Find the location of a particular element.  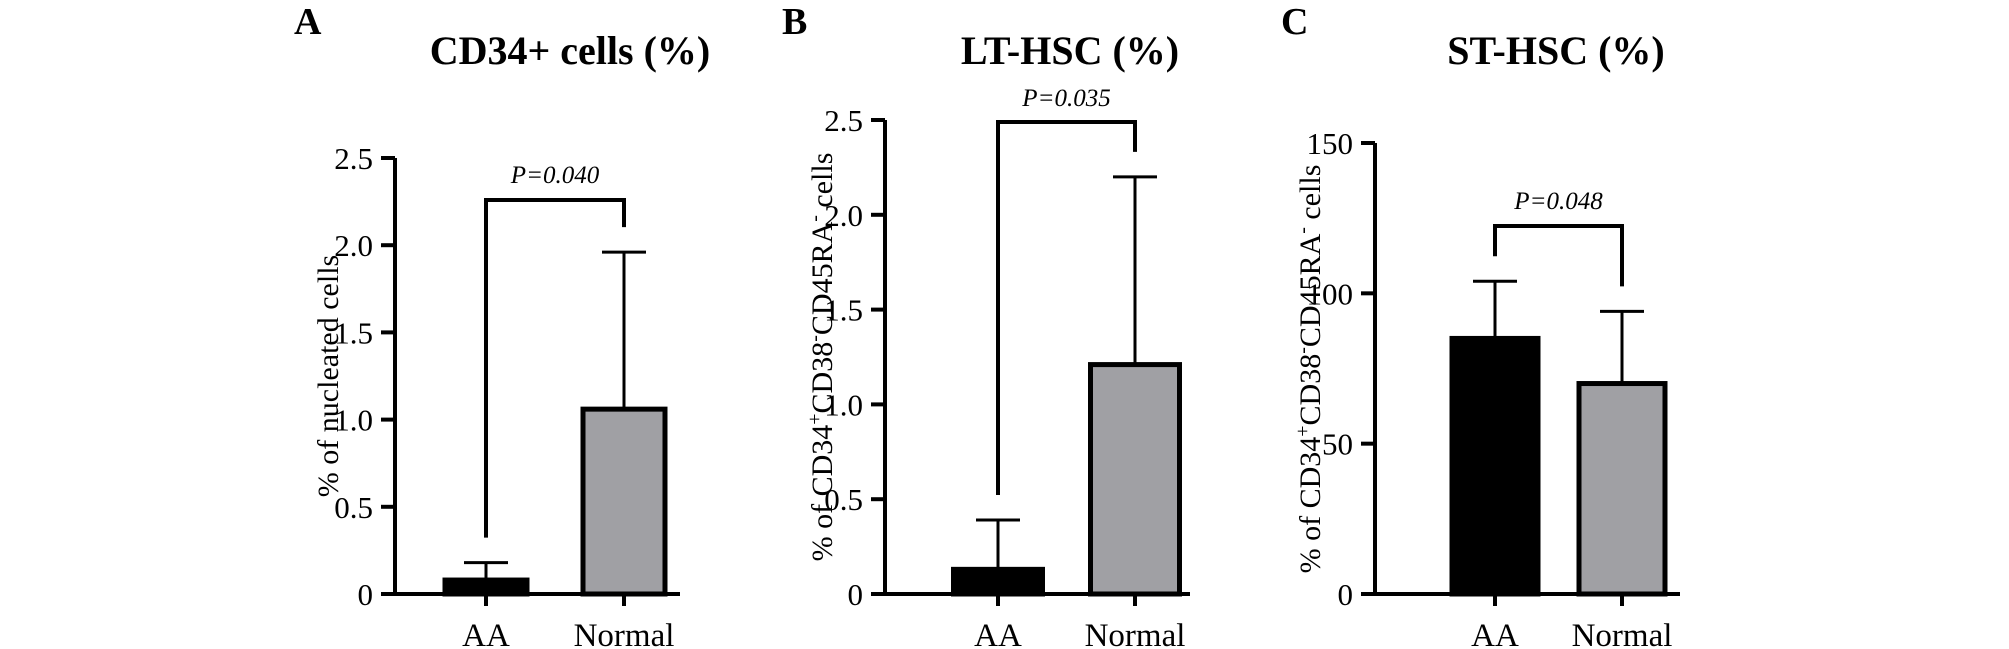

chart-title: CD34+ cells (%) is located at coordinates (570, 50).